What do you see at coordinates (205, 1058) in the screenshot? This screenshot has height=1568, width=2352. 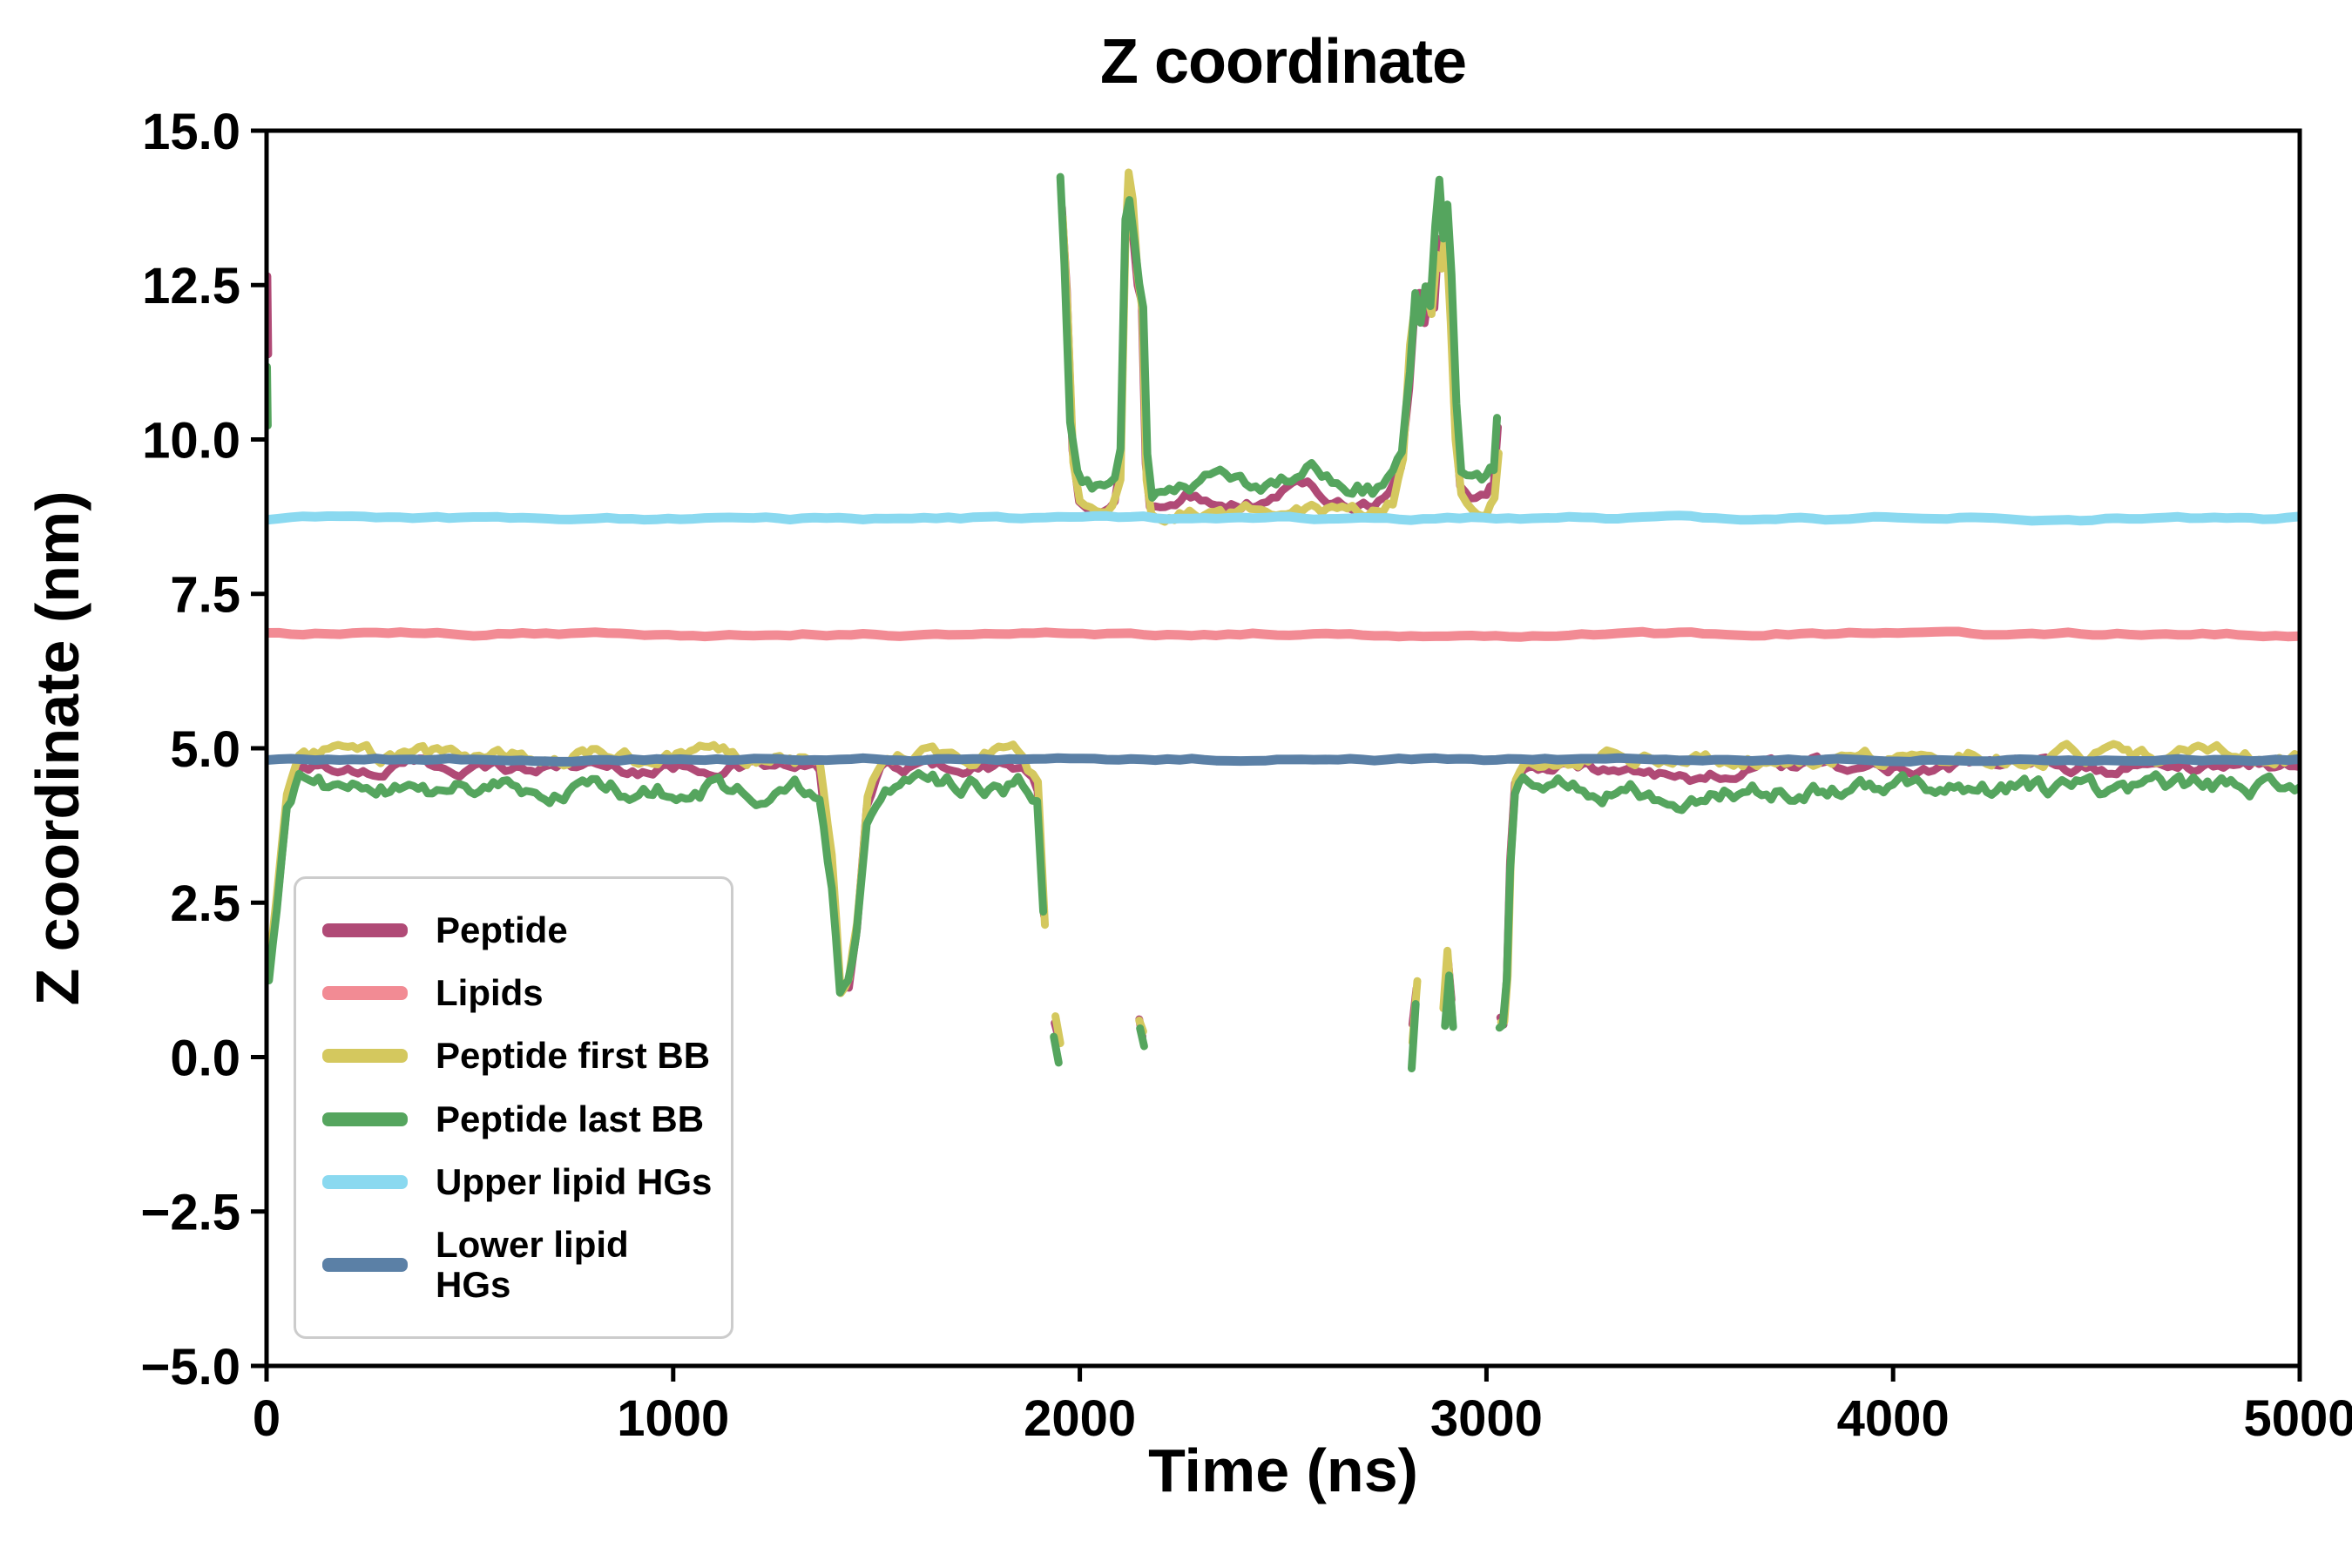 I see `y-tick-label-2: 0.0` at bounding box center [205, 1058].